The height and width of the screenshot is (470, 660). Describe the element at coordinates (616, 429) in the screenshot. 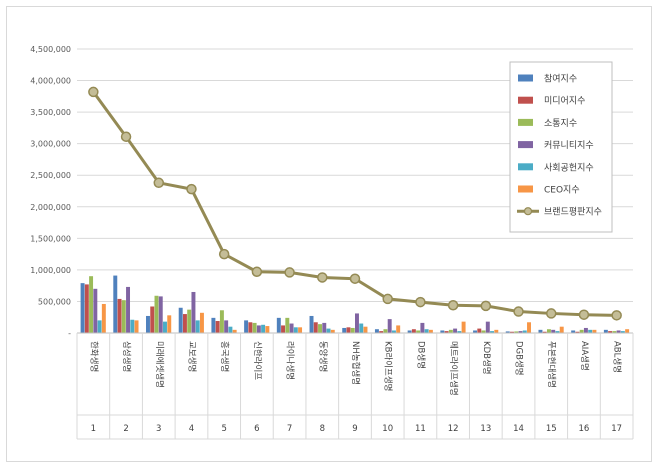

I see `rank-label: 17` at that location.